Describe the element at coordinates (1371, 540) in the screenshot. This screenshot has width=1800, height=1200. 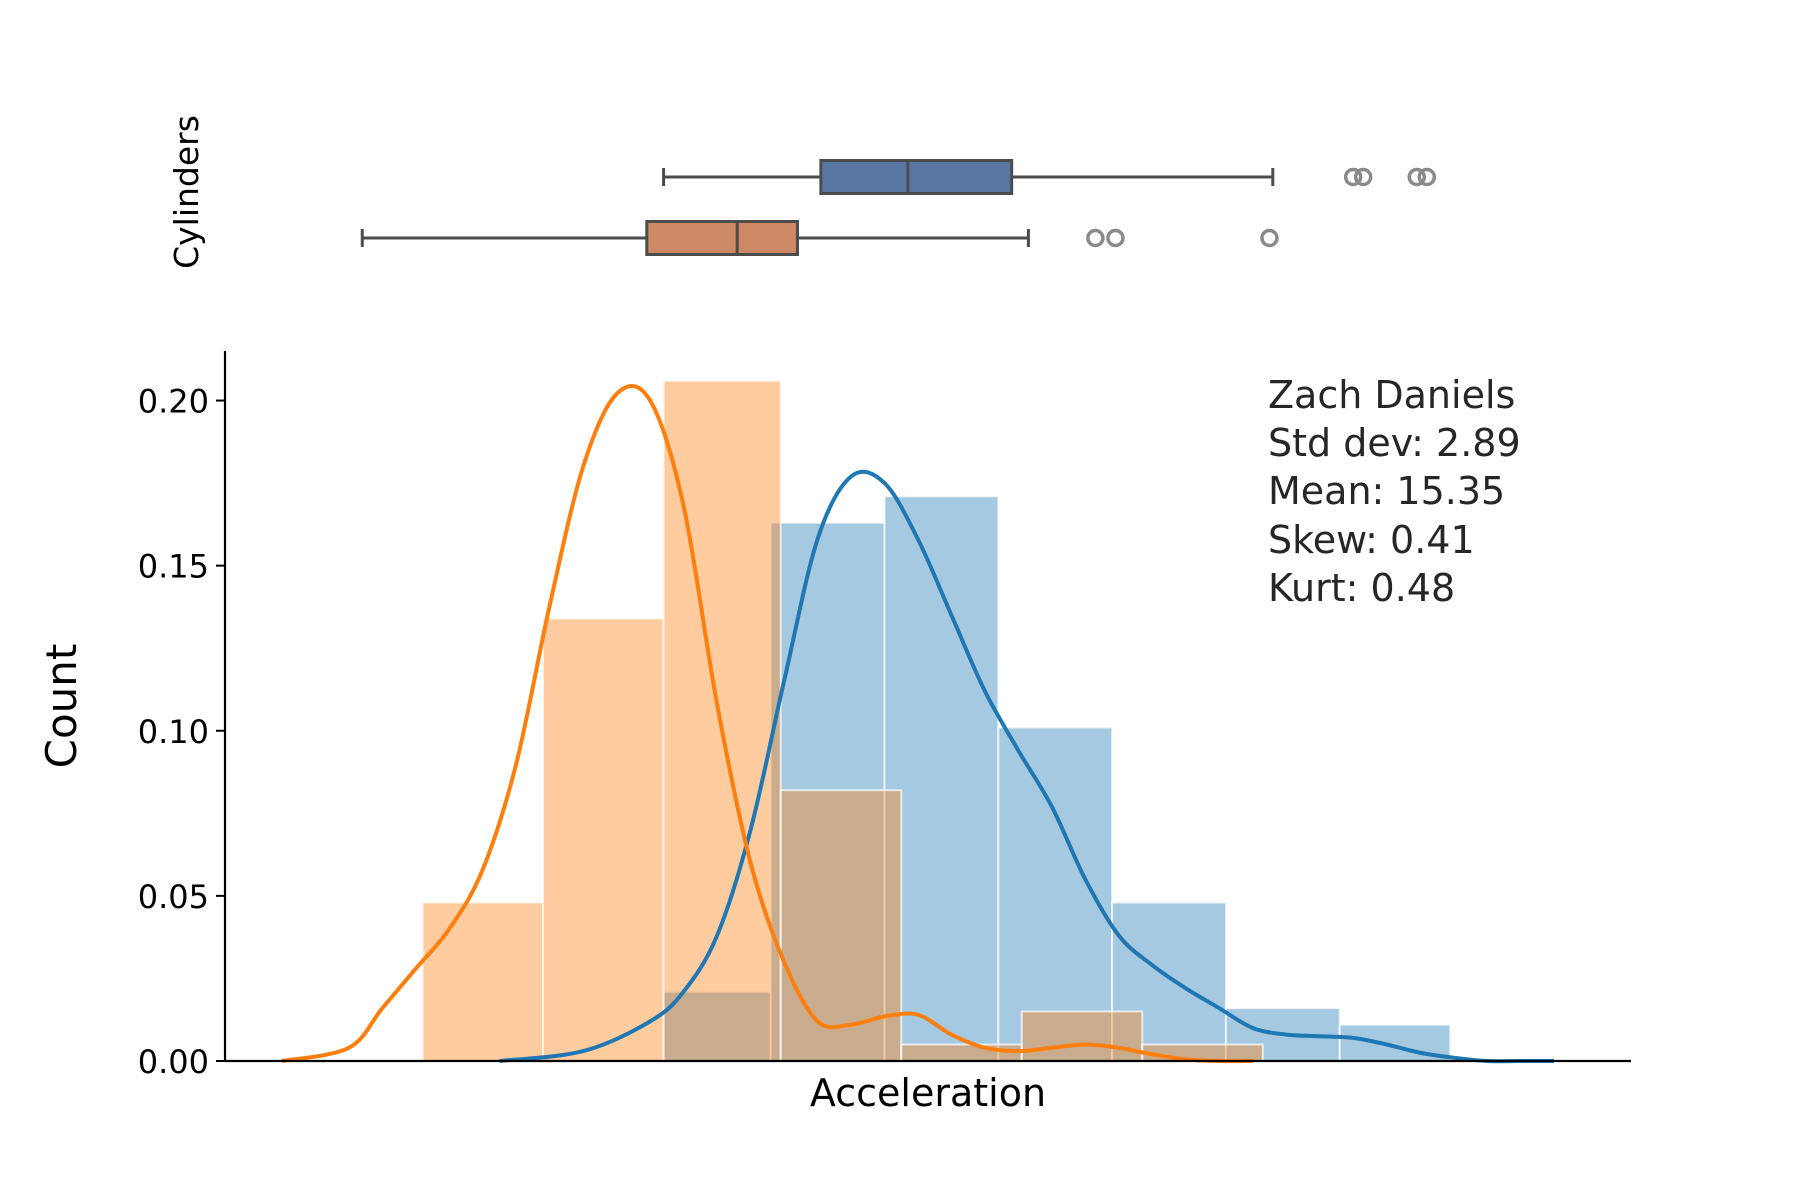
I see `stats-skew: Skew: 0.41` at that location.